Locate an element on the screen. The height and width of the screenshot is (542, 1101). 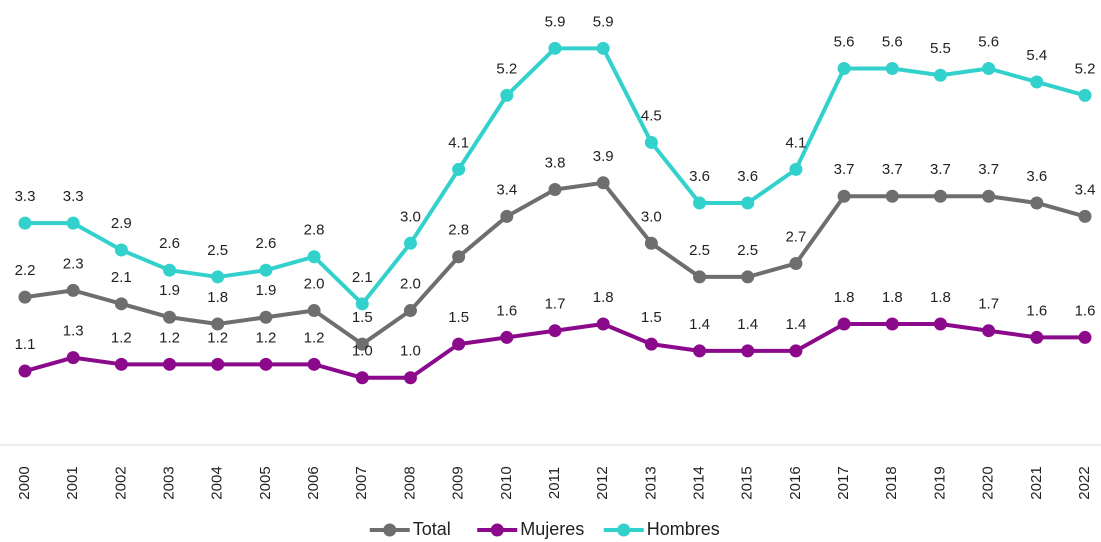
x-tick-label: 2002 is located at coordinates (120, 482).